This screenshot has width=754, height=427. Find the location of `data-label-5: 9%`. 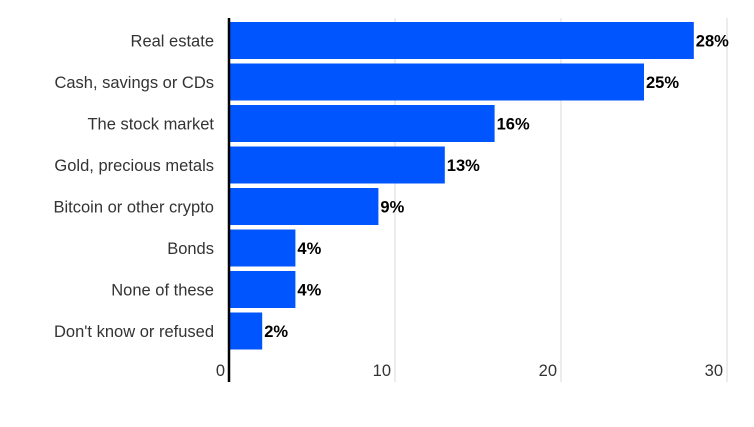

data-label-5: 9% is located at coordinates (392, 208).